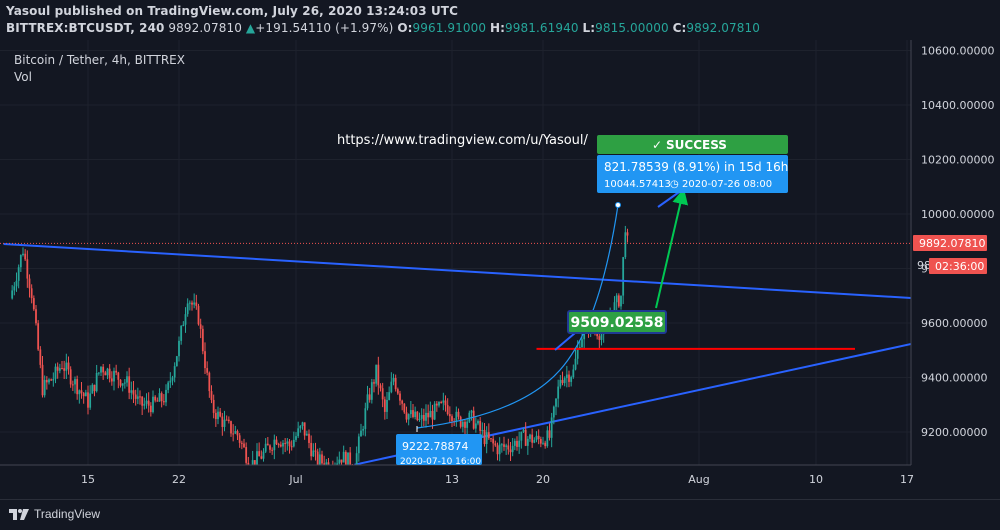 The height and width of the screenshot is (530, 1000). I want to click on time-tick-label: 15, so click(88, 479).